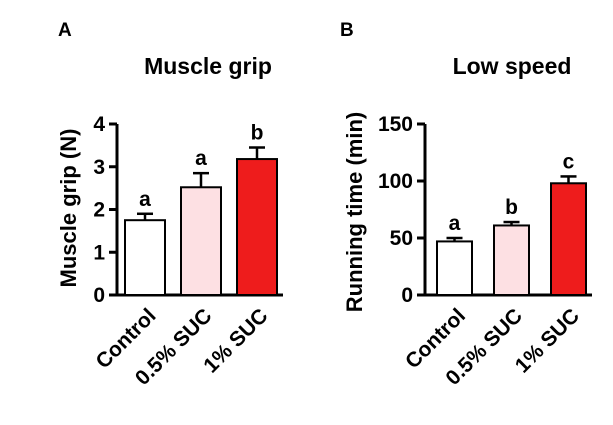 The image size is (613, 425). I want to click on y-axis-title-b: Running time (min), so click(354, 212).